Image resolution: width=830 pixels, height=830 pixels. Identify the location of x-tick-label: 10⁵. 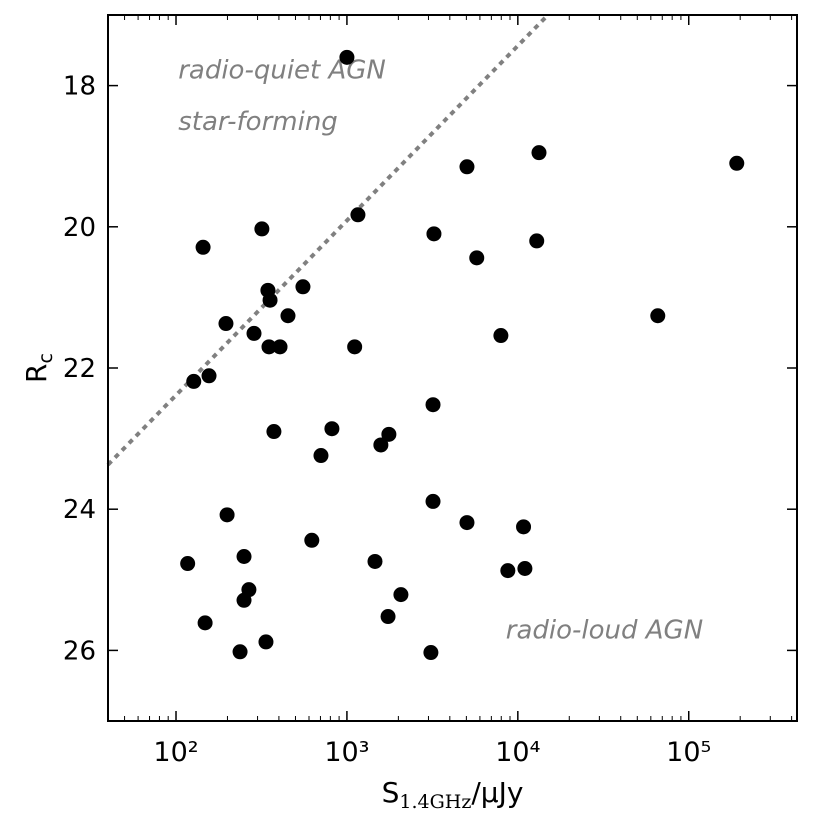
(688, 752).